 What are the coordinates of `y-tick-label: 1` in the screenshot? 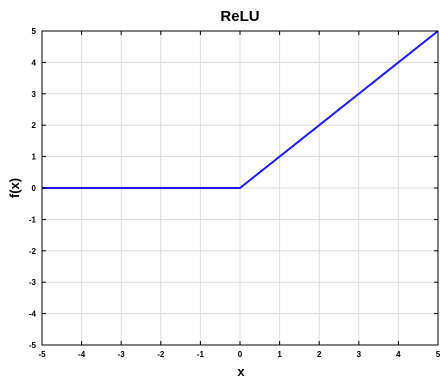 It's located at (34, 157).